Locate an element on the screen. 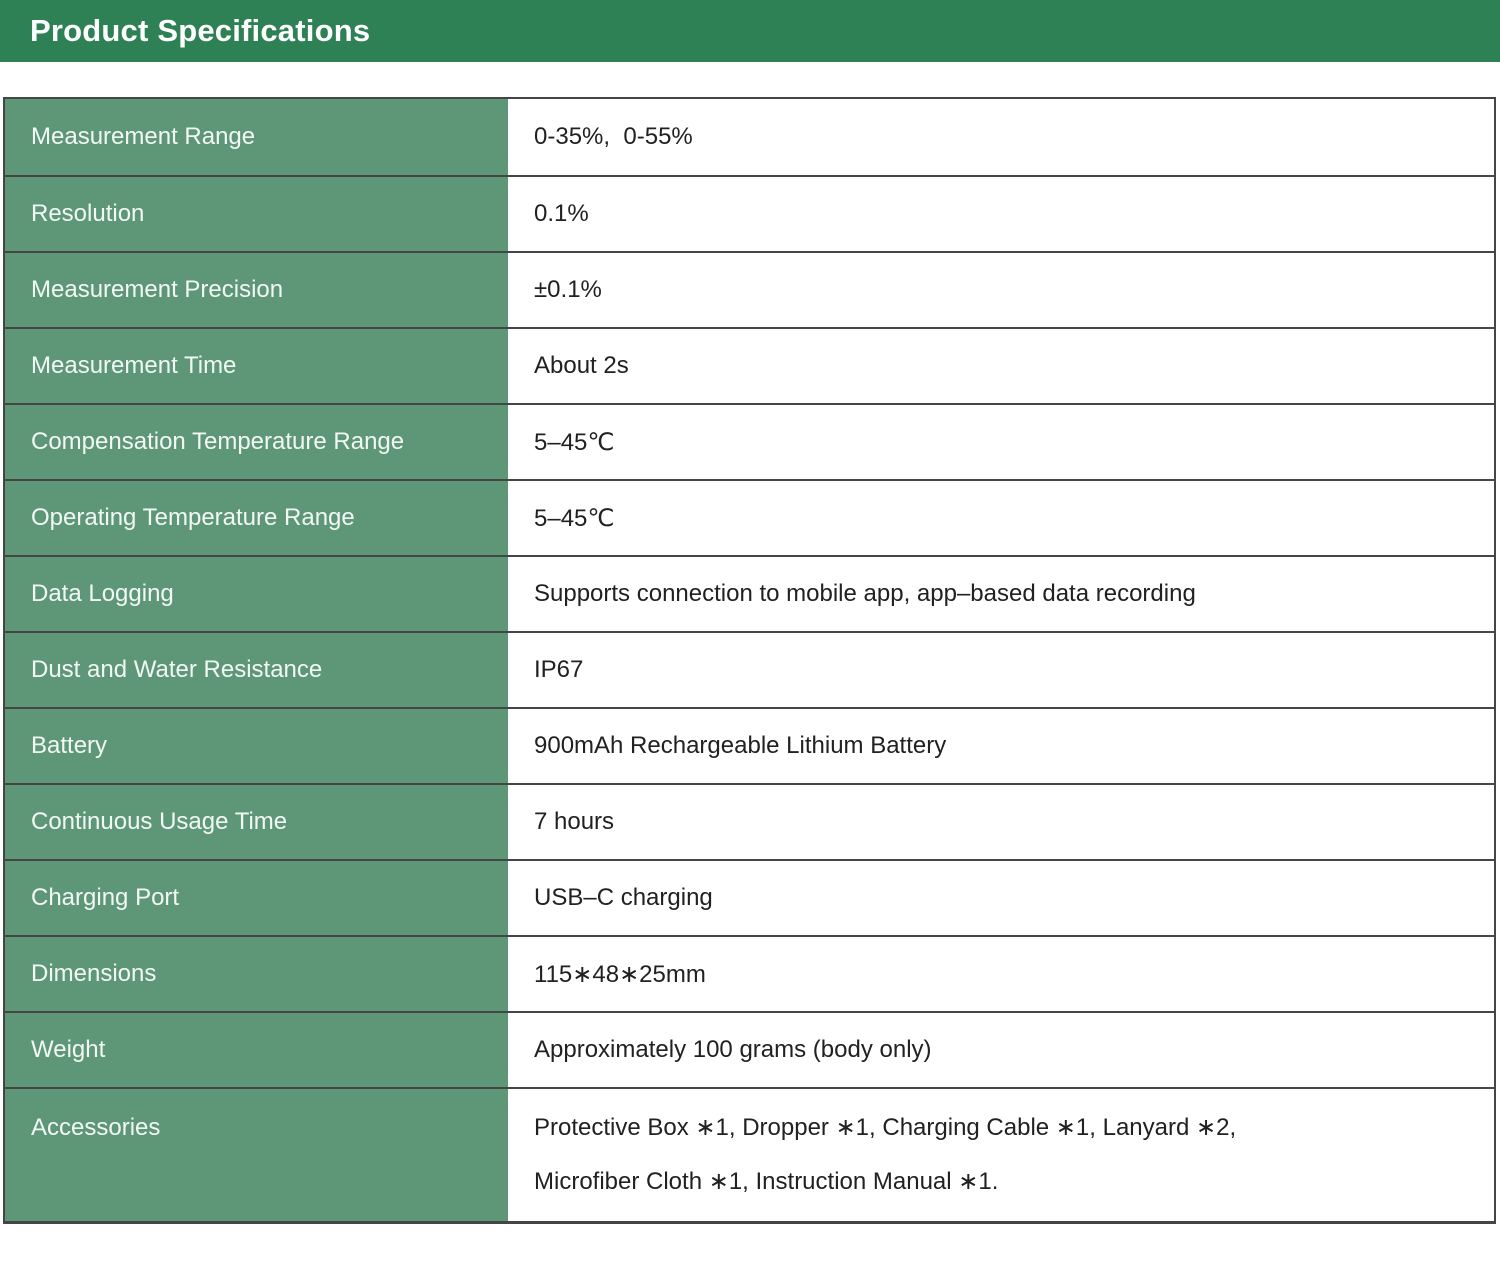  table-row: Compensation Temperature Range 5–45℃ is located at coordinates (749, 441).